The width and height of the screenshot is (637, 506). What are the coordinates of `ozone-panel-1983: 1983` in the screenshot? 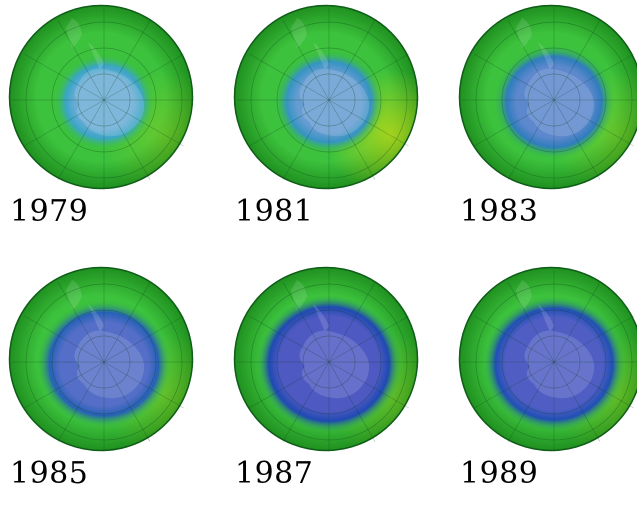 It's located at (547, 124).